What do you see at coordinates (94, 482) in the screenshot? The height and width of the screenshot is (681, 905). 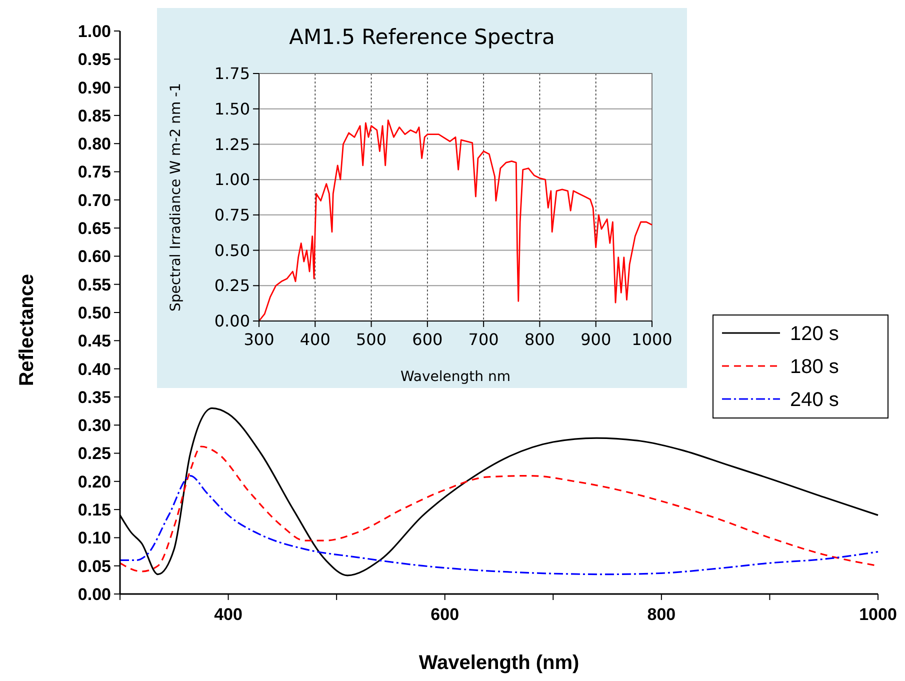 I see `y-tick-label: 0.20` at bounding box center [94, 482].